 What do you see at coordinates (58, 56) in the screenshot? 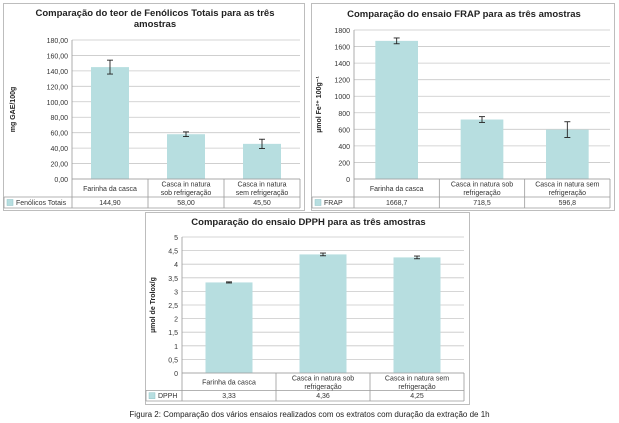
I see `y-tick-label: 160,00` at bounding box center [58, 56].